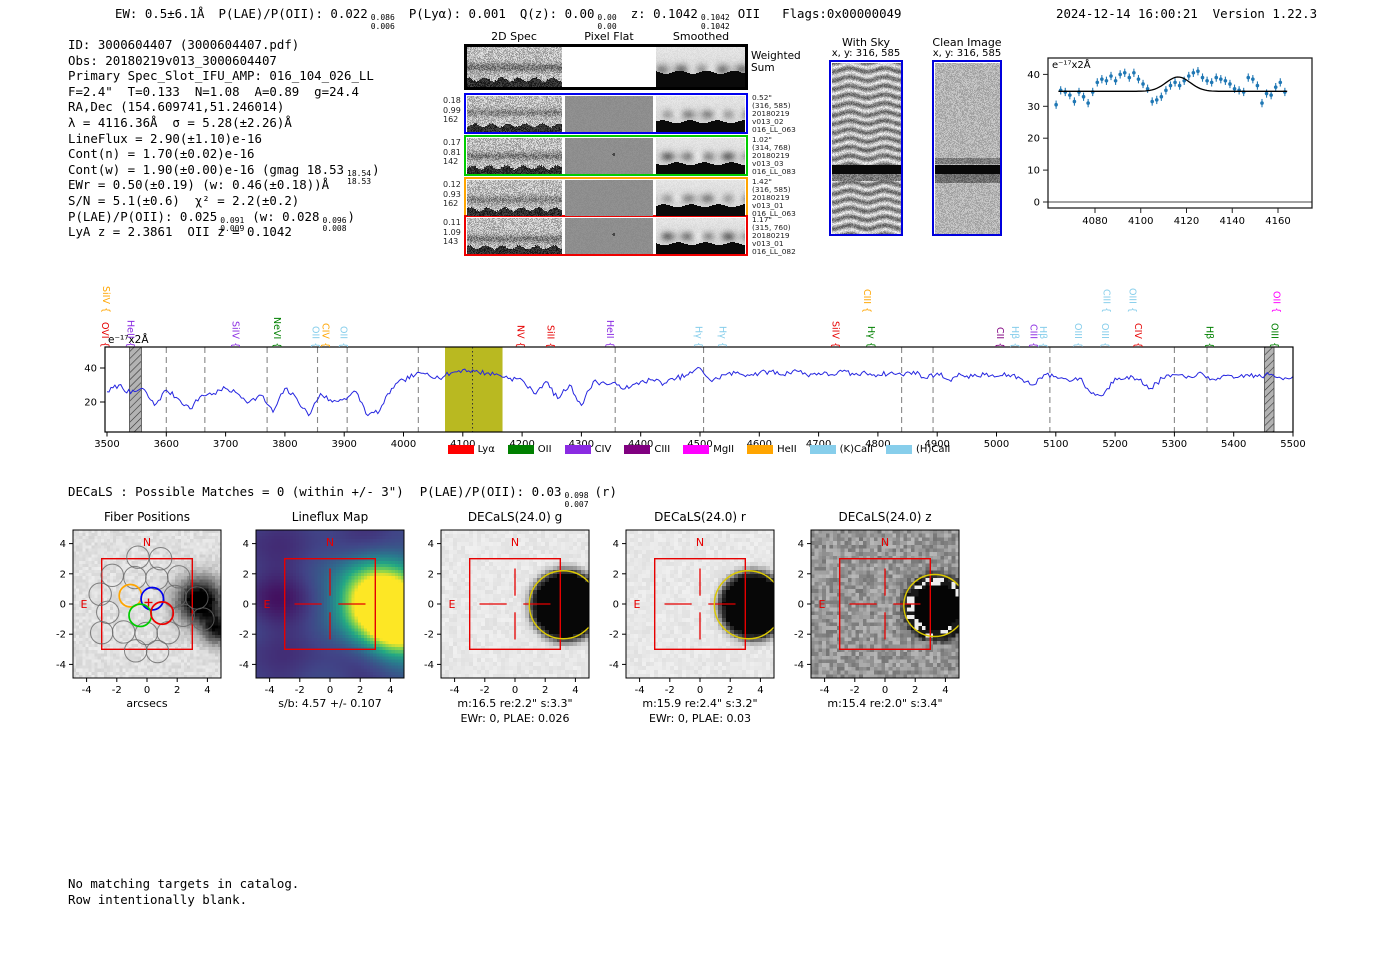 The image size is (1400, 953). What do you see at coordinates (576, 500) in the screenshot?
I see `decals-uncertainty-stack: 0.098 0.007` at bounding box center [576, 500].